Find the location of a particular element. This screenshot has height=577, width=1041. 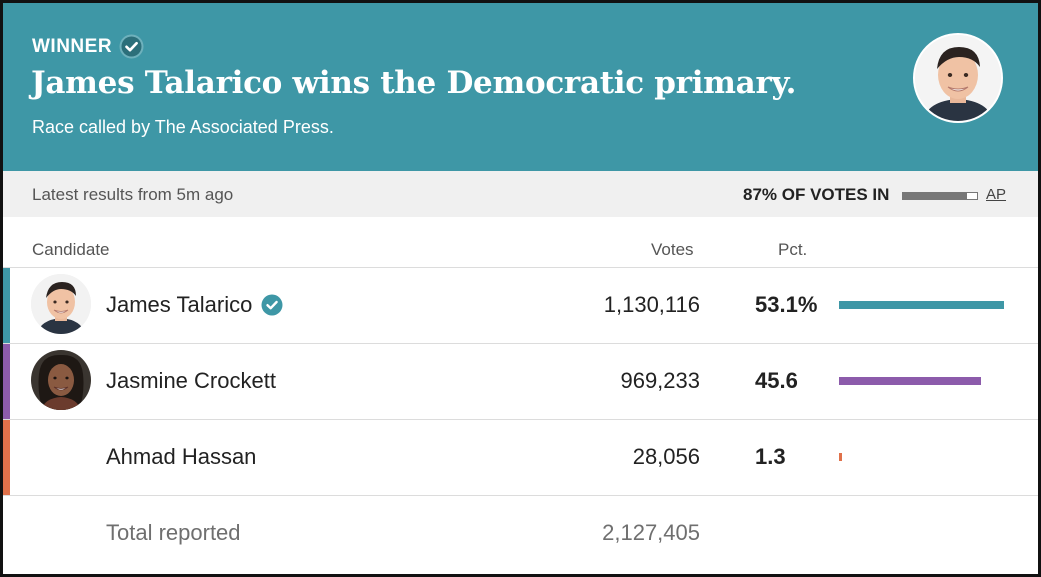

candidate-name-text: Ahmad Hassan is located at coordinates (181, 456).